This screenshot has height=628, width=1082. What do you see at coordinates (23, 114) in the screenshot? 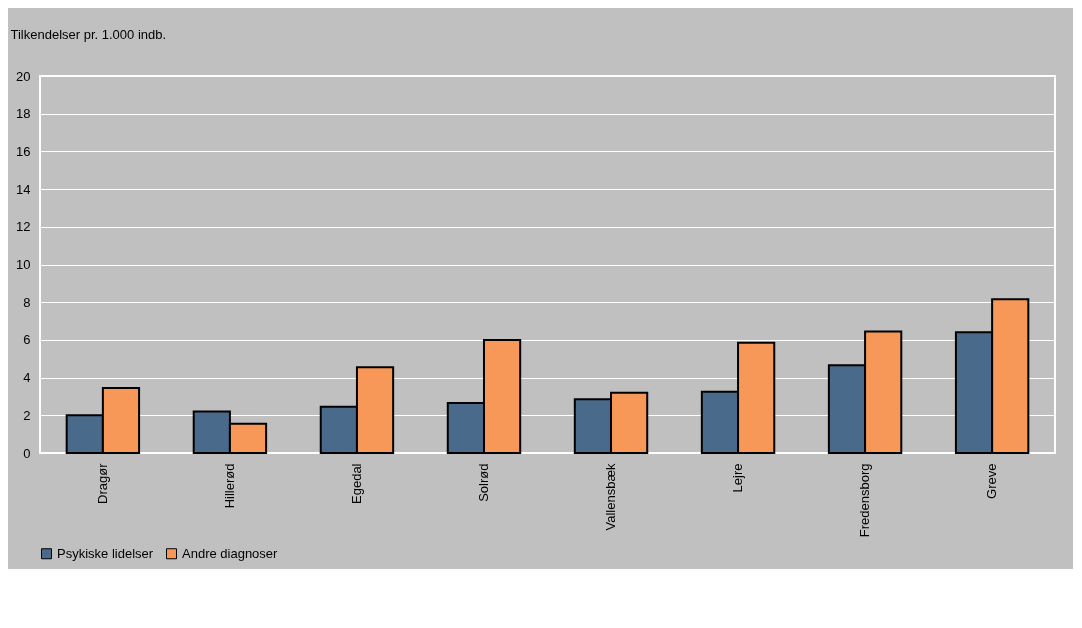
I see `y-tick-label: 18` at bounding box center [23, 114].